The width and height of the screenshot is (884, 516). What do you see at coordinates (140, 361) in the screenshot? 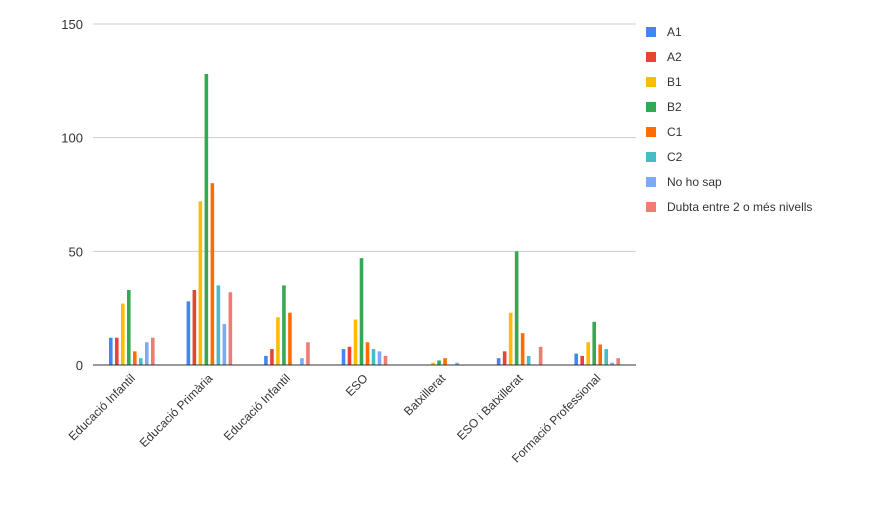
I see `bar-1-c2` at bounding box center [140, 361].